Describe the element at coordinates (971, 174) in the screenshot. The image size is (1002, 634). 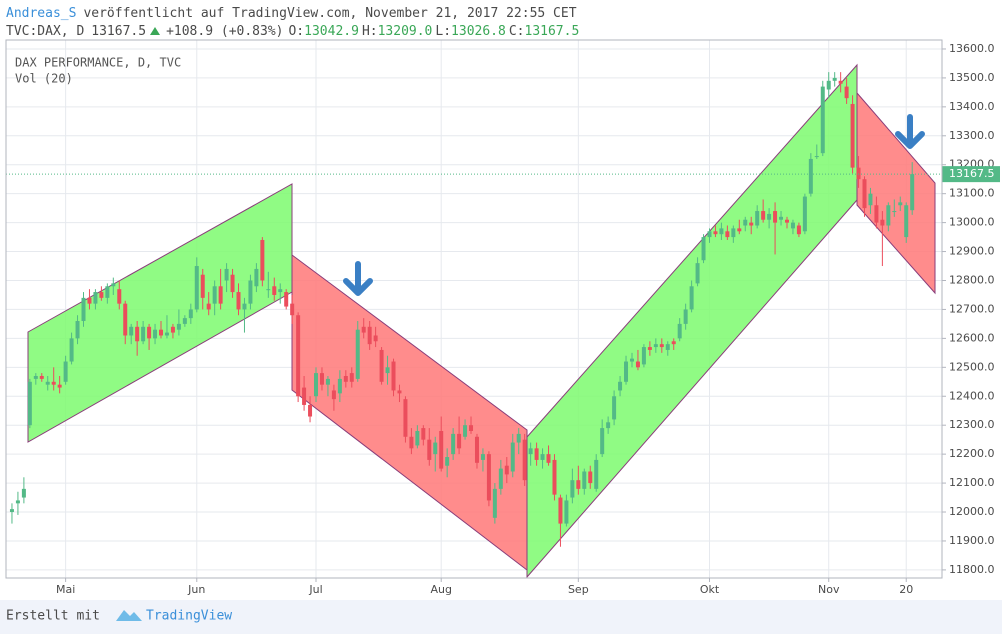
I see `last-price-tag` at that location.